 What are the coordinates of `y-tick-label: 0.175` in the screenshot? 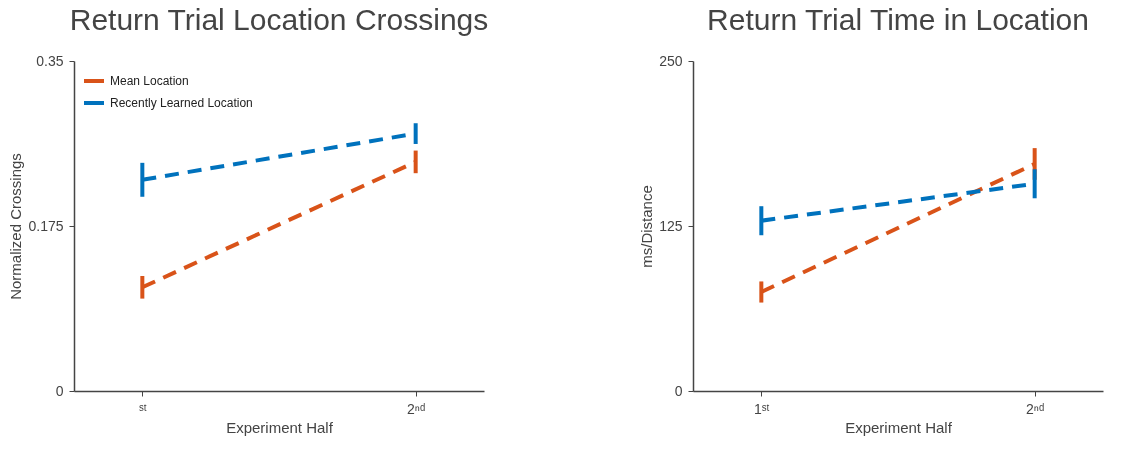 It's located at (46, 225).